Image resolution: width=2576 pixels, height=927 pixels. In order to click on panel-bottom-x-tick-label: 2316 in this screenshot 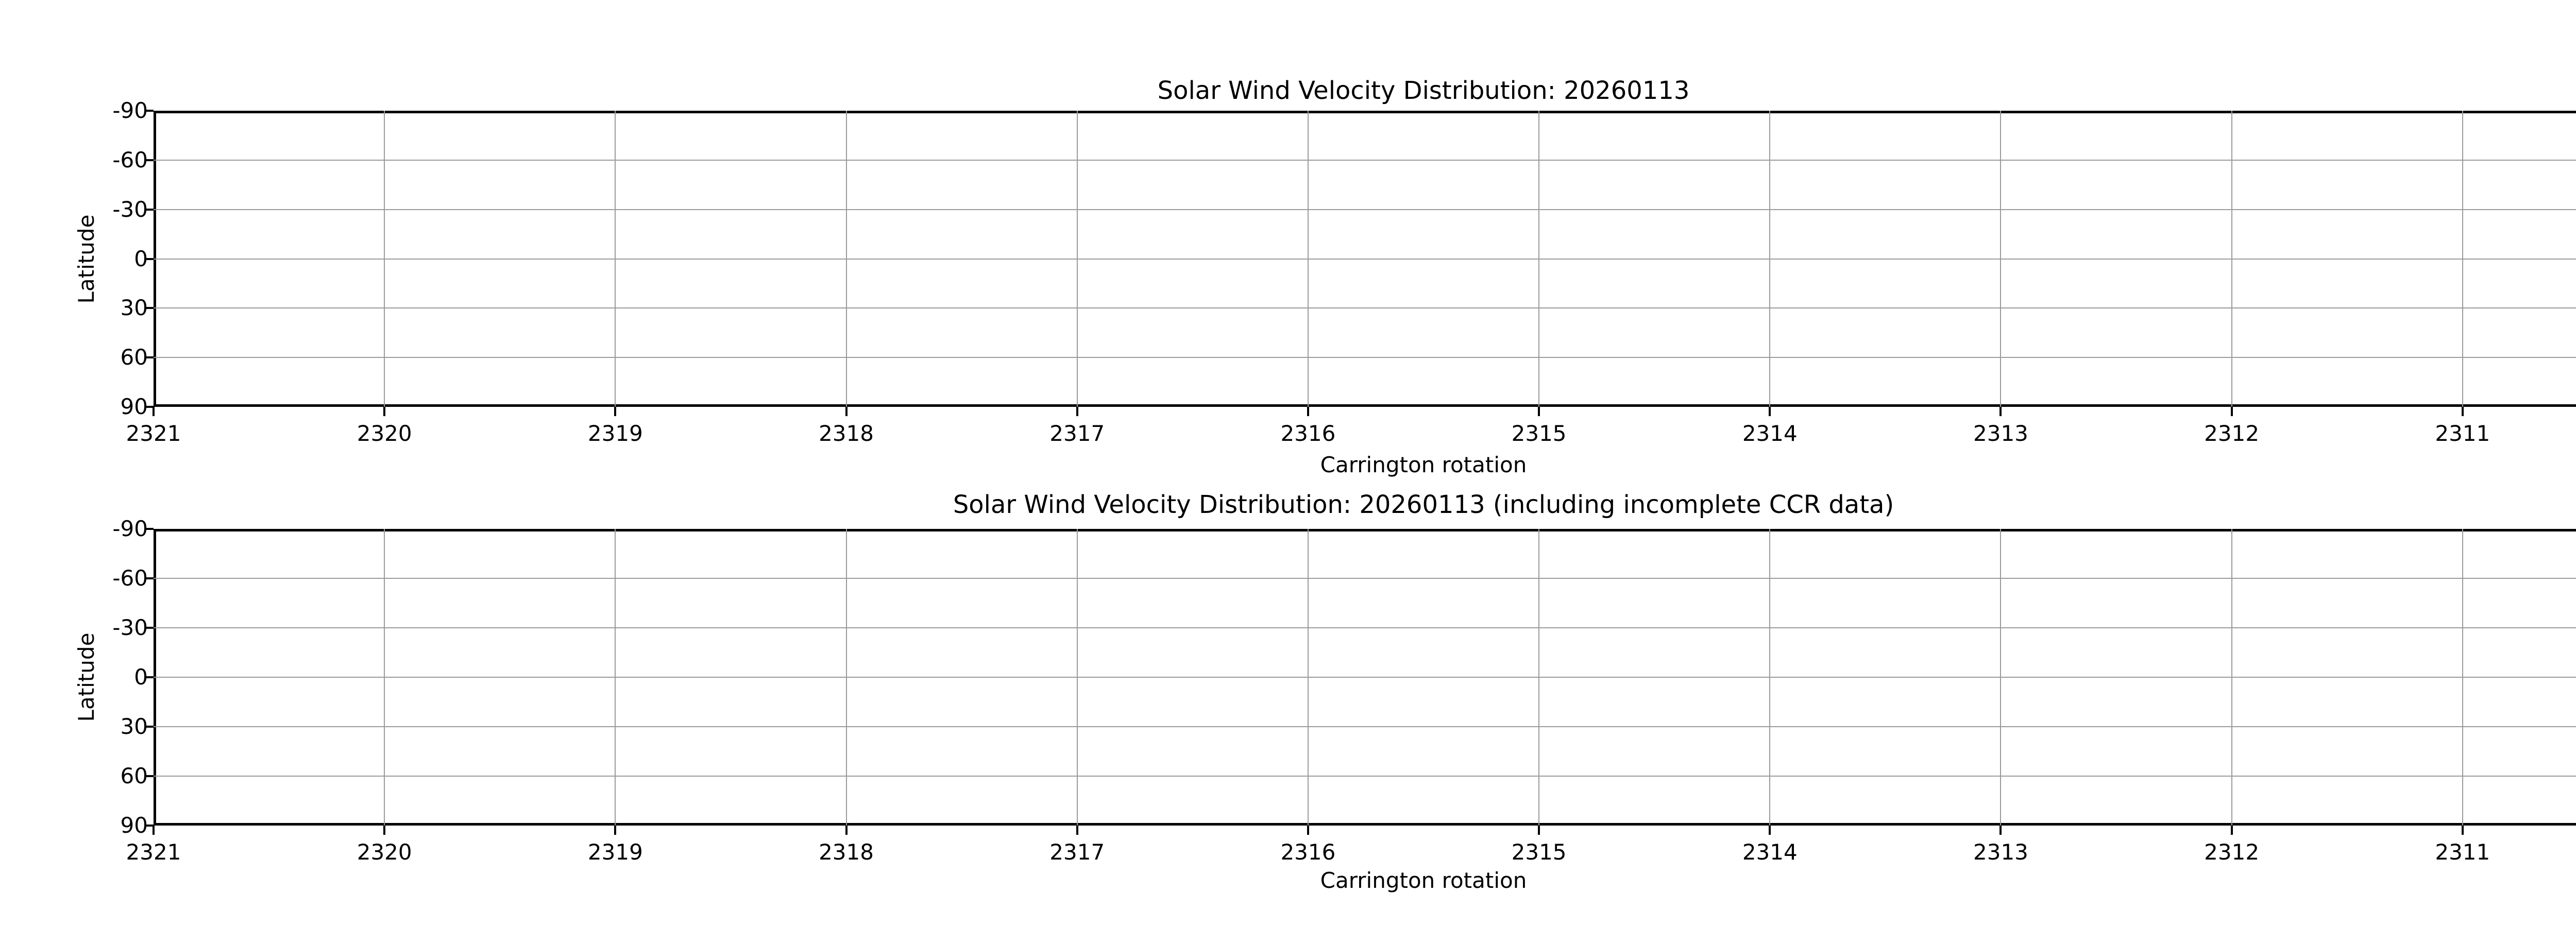, I will do `click(1308, 852)`.